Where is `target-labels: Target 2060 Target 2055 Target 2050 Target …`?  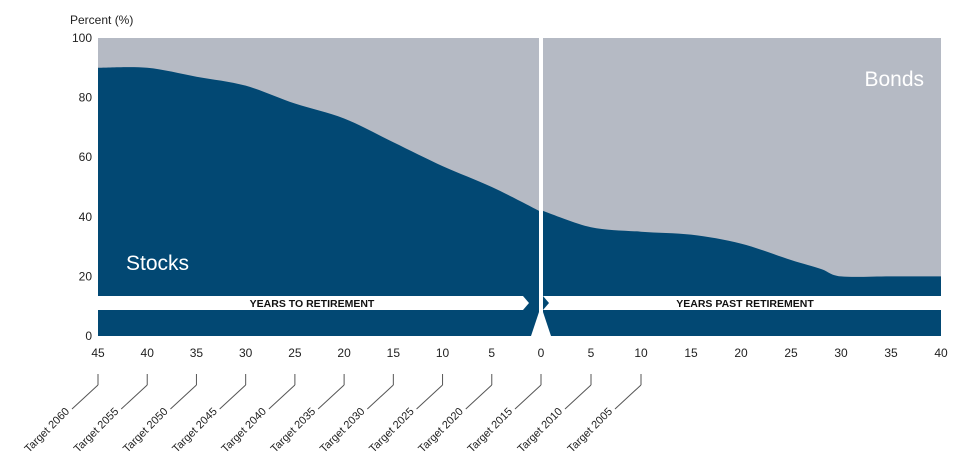 target-labels: Target 2060 Target 2055 Target 2050 Target … is located at coordinates (332, 415).